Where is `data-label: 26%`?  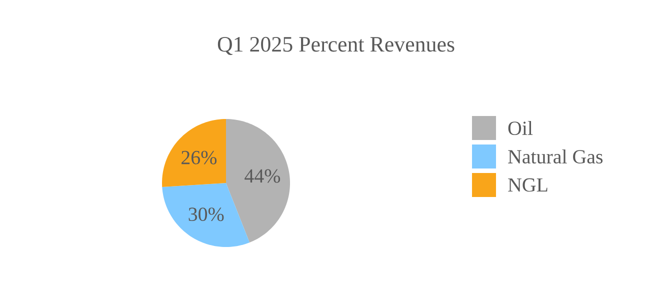 data-label: 26% is located at coordinates (199, 157).